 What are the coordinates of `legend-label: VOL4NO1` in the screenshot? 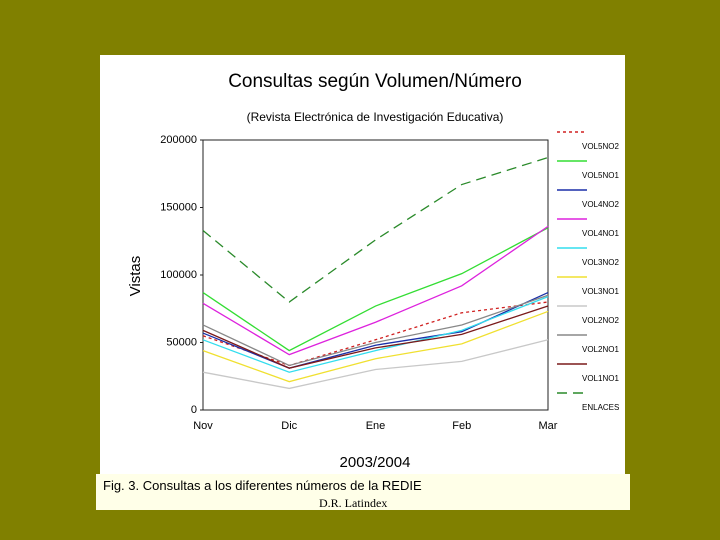 It's located at (600, 233).